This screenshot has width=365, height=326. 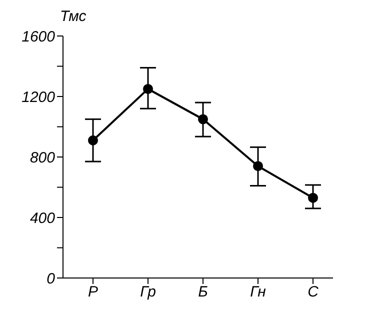 I want to click on y-tick-label: 800, so click(x=43, y=157).